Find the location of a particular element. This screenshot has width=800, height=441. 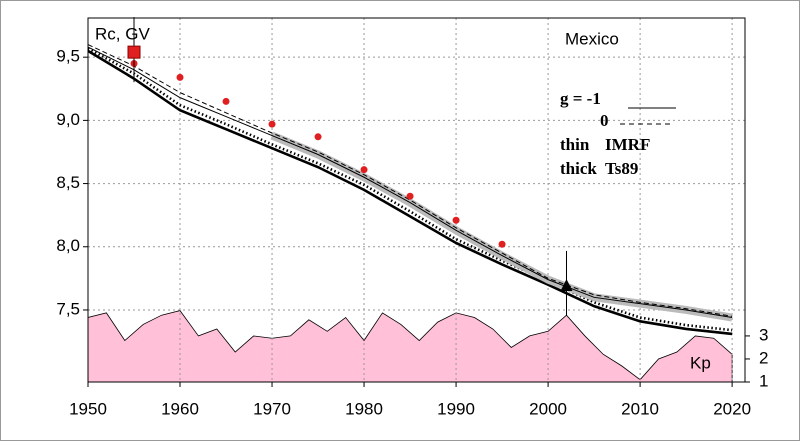

x-tick-label: 2020 is located at coordinates (732, 408).